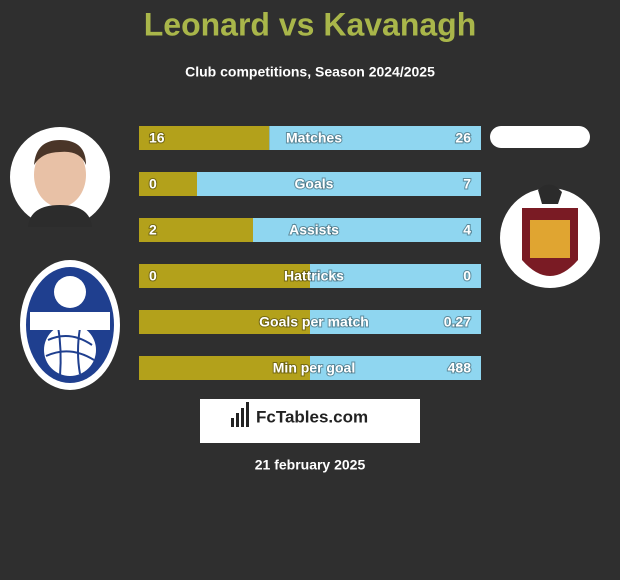 The width and height of the screenshot is (620, 580). What do you see at coordinates (314, 138) in the screenshot?
I see `stat-label: Matches` at bounding box center [314, 138].